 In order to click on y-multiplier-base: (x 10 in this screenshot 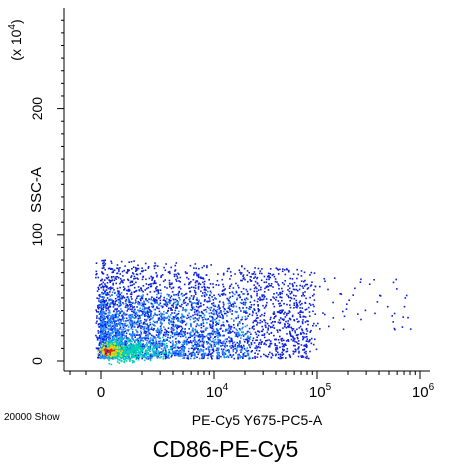, I will do `click(16, 44)`.